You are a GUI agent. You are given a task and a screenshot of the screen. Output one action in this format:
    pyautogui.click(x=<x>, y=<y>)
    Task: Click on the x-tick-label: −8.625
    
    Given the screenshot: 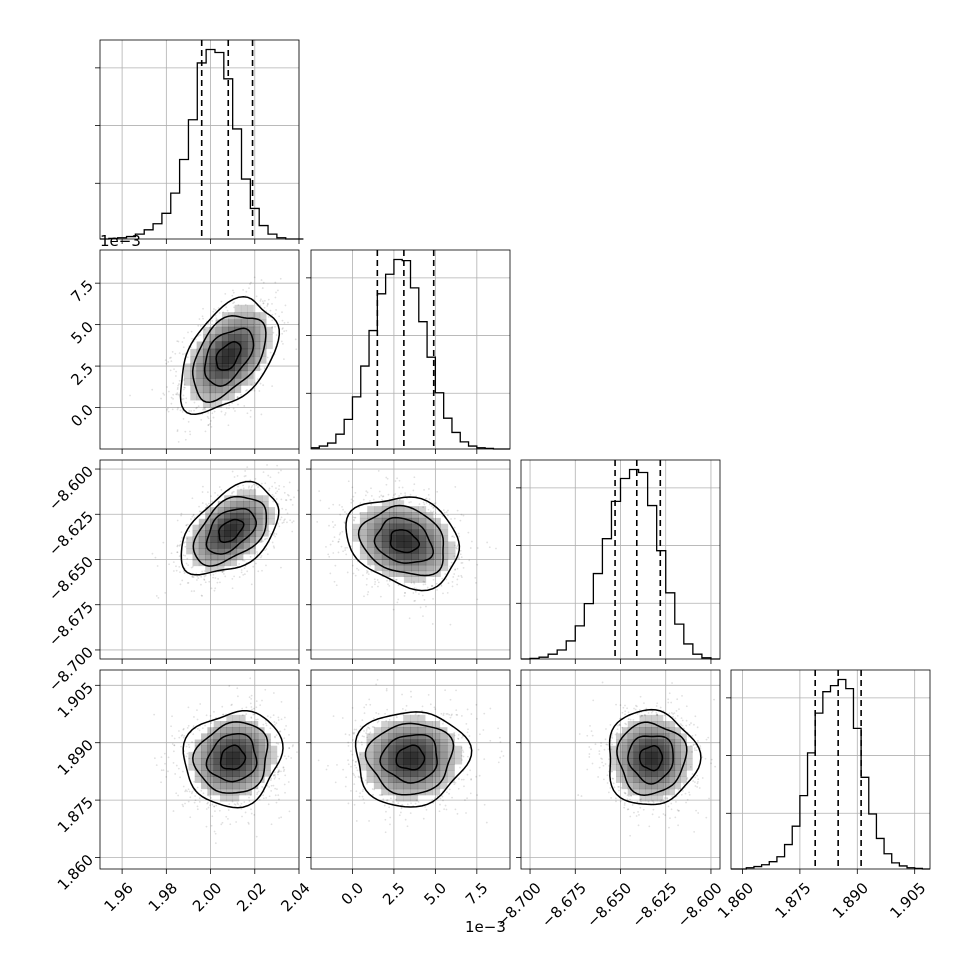 What is the action you would take?
    pyautogui.click(x=654, y=905)
    